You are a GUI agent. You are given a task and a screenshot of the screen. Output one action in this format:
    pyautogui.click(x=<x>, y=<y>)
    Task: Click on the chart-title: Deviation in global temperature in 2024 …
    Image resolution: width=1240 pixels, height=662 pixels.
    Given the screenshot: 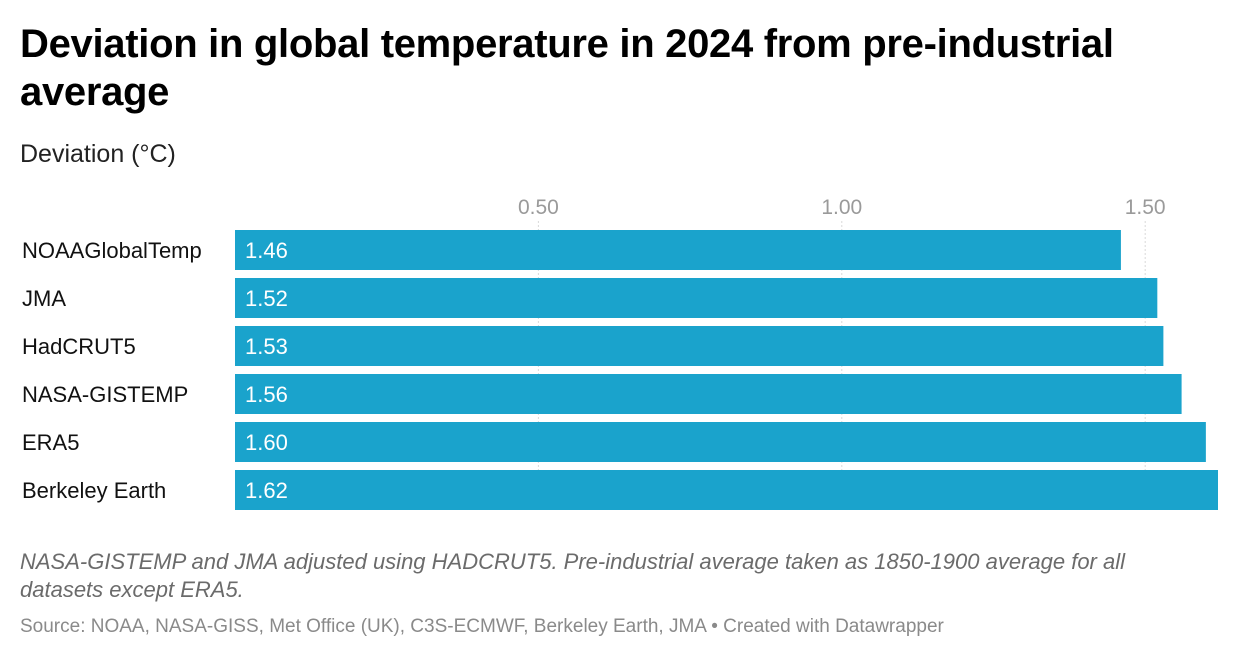 What is the action you would take?
    pyautogui.click(x=567, y=68)
    